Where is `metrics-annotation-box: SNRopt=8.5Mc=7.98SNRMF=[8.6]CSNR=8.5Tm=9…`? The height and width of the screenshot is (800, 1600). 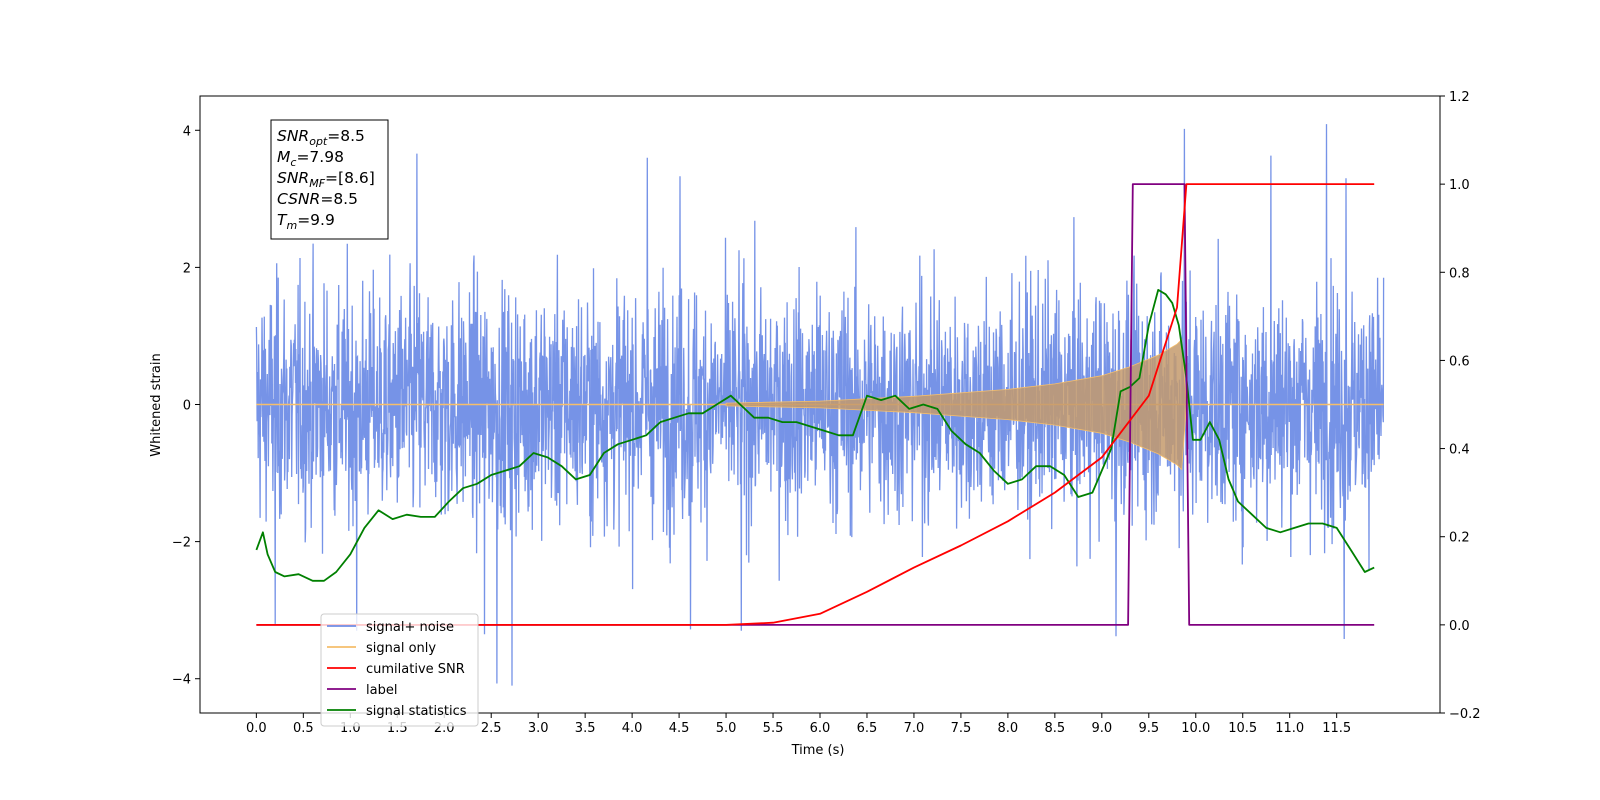 metrics-annotation-box: SNRopt=8.5Mc=7.98SNRMF=[8.6]CSNR=8.5Tm=9… is located at coordinates (329, 179).